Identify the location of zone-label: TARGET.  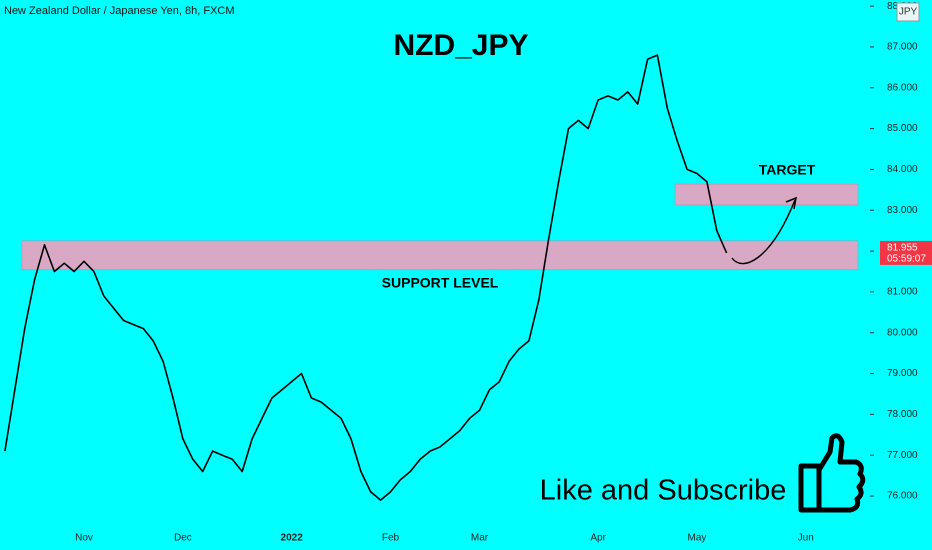
(787, 170).